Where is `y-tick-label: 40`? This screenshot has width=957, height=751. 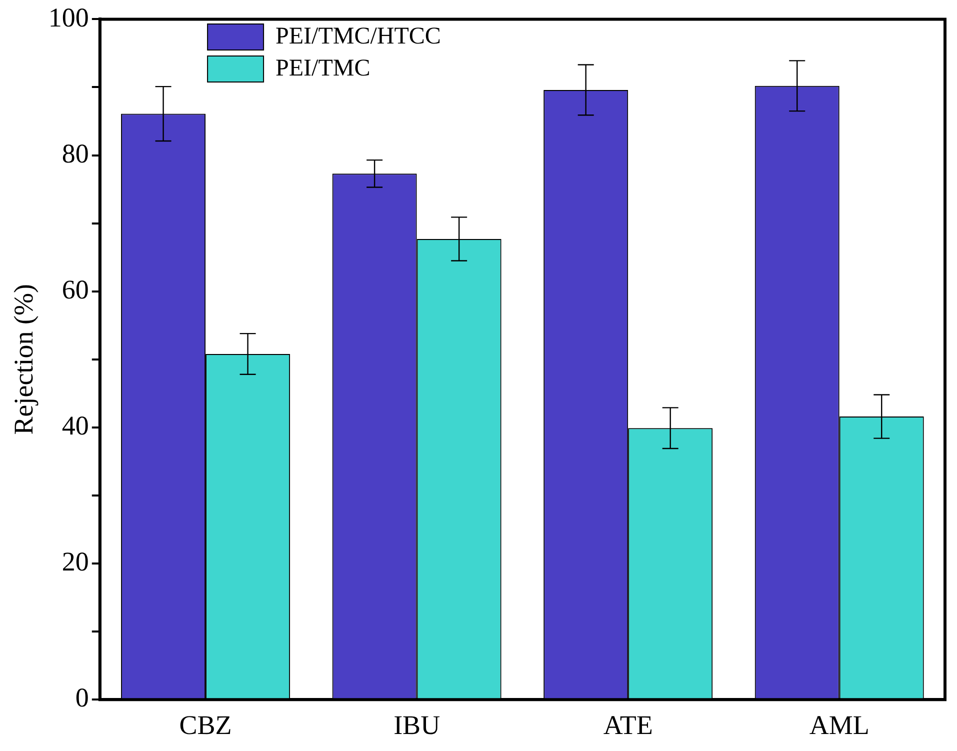 y-tick-label: 40 is located at coordinates (75, 425).